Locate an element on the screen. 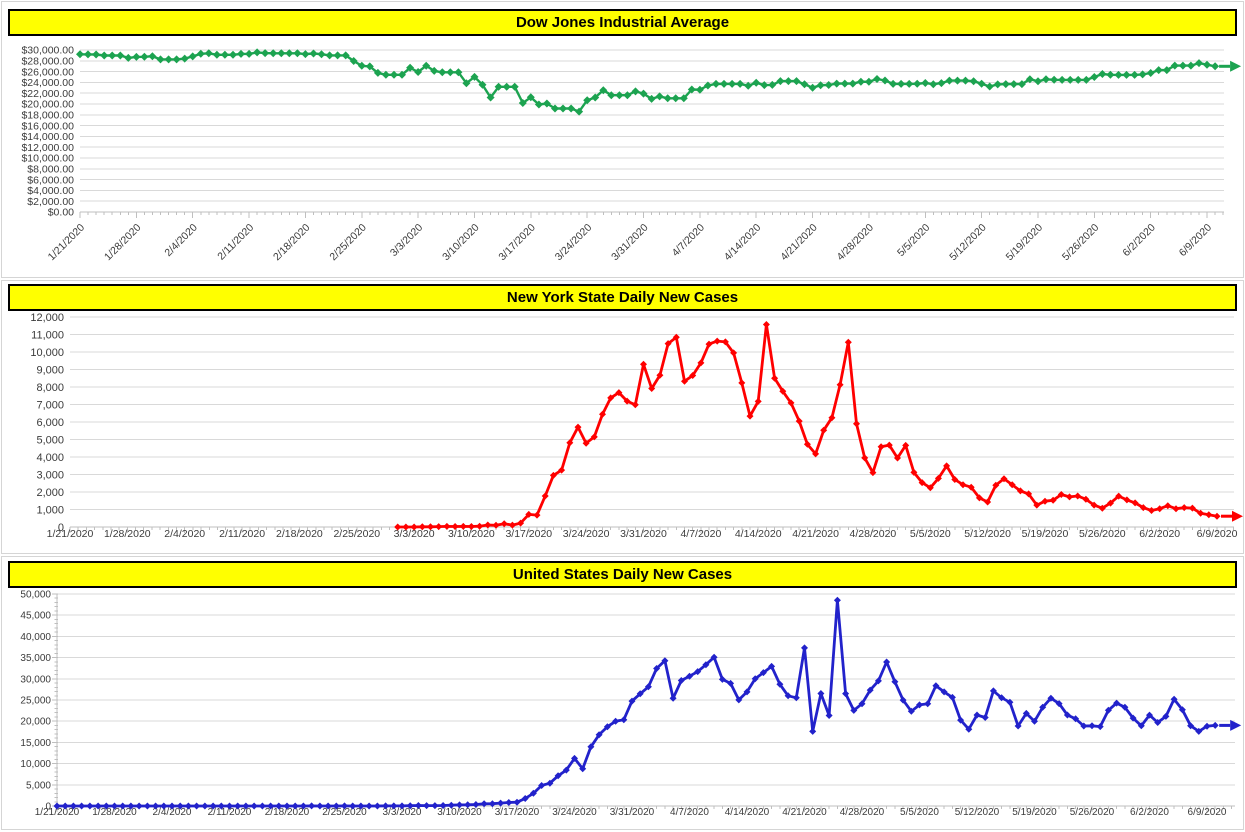 The height and width of the screenshot is (832, 1245). svg-text: $10,000.00 is located at coordinates (47, 159).